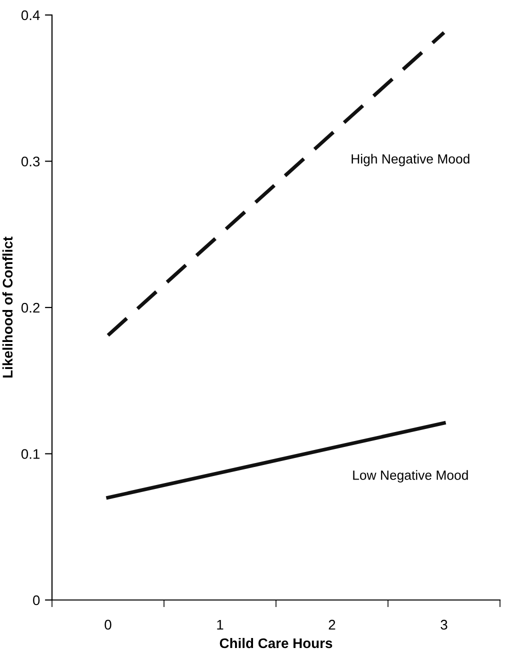  Describe the element at coordinates (444, 625) in the screenshot. I see `x-tick-label: 3` at that location.